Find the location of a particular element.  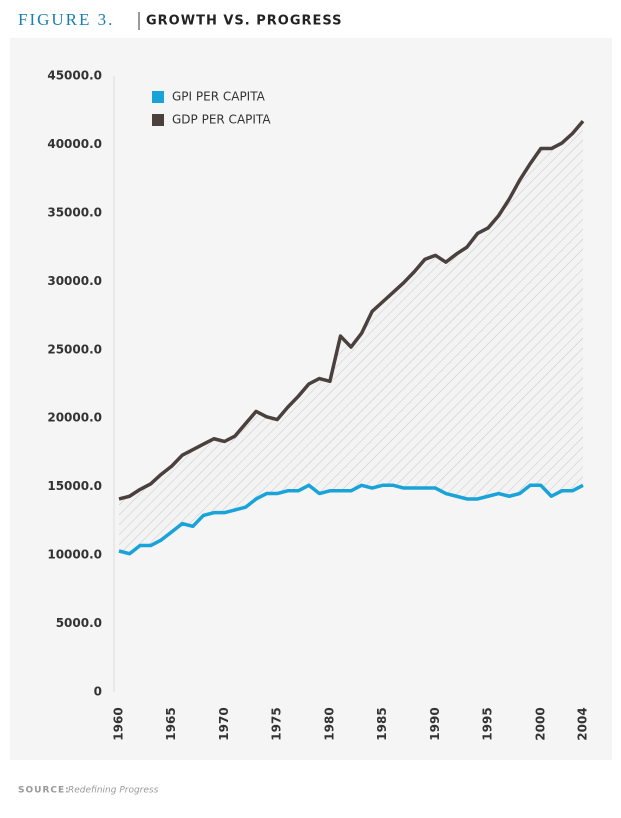

y-tick-label: 20000.0 is located at coordinates (74, 418).